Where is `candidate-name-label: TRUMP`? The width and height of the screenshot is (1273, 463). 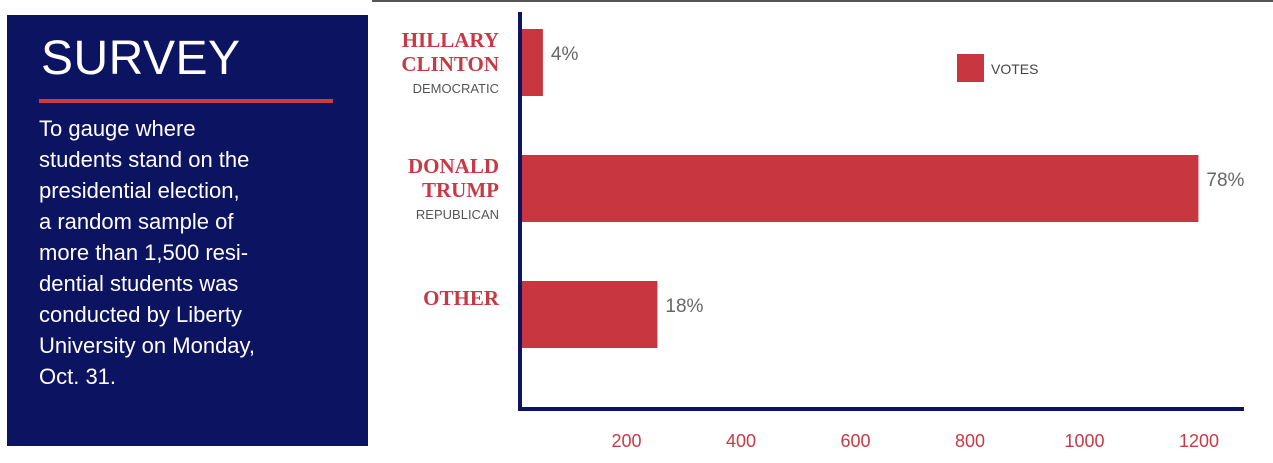 candidate-name-label: TRUMP is located at coordinates (460, 190).